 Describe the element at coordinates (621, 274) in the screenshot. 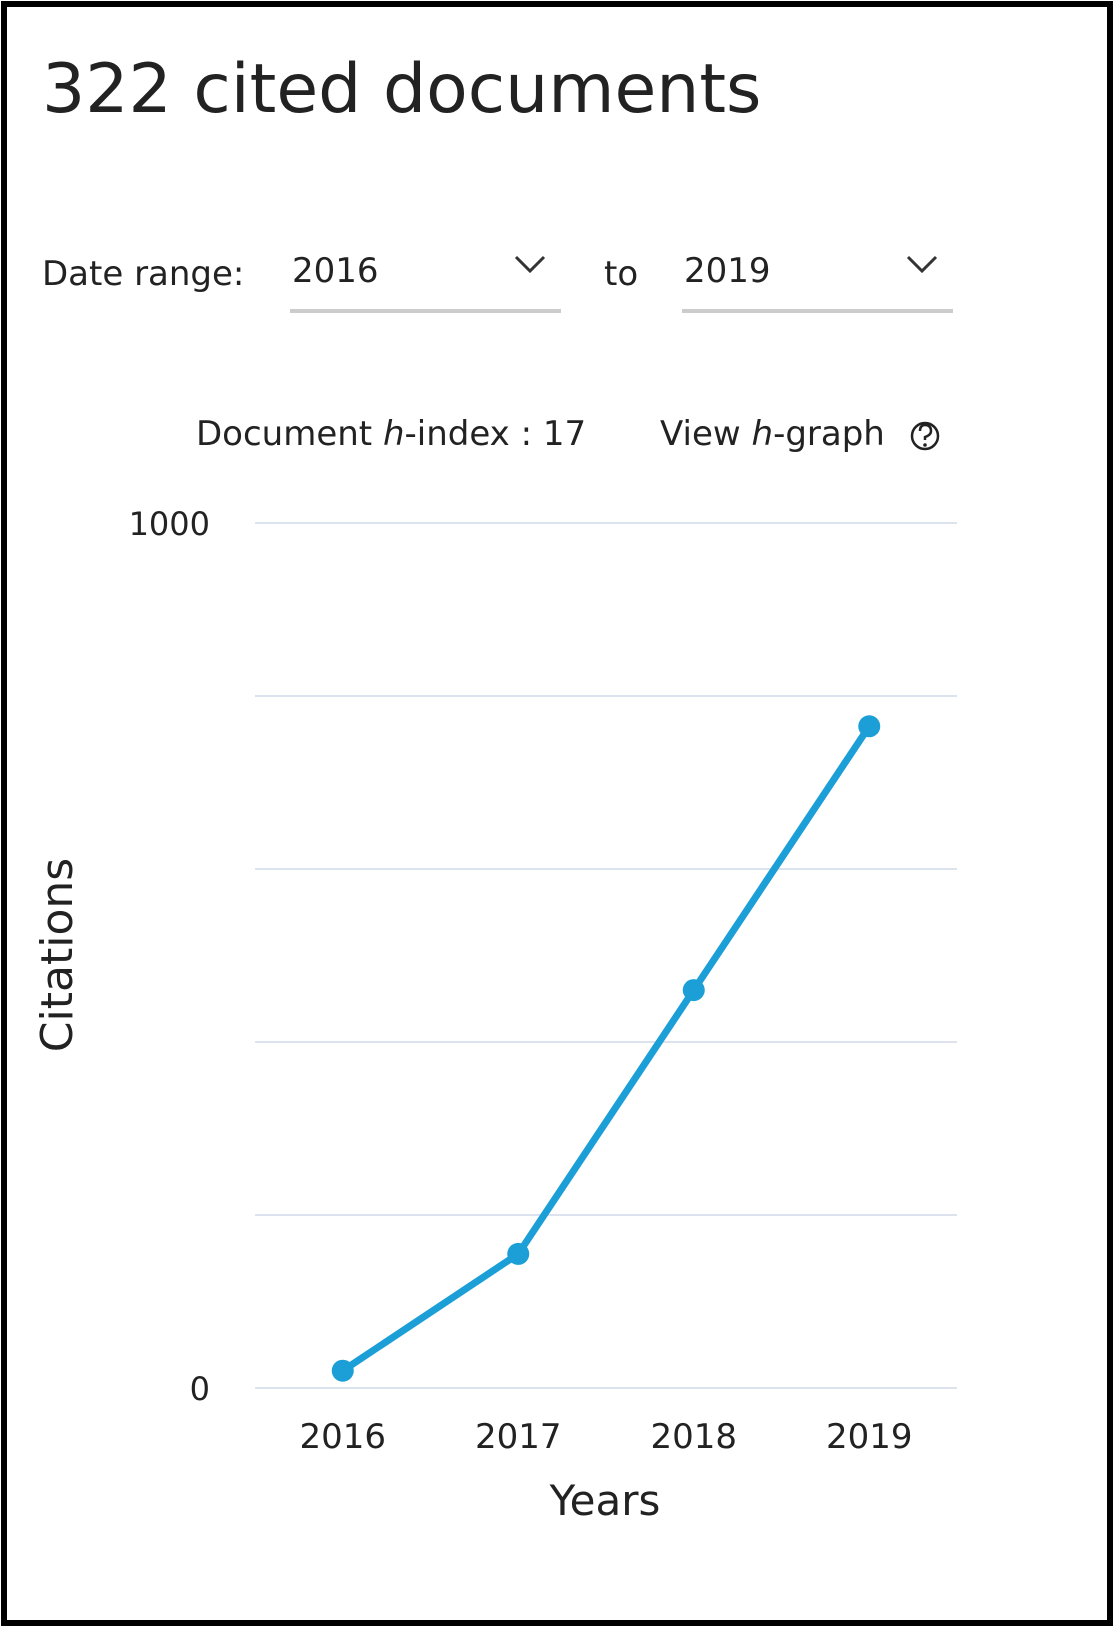

I see `to-label: to` at that location.